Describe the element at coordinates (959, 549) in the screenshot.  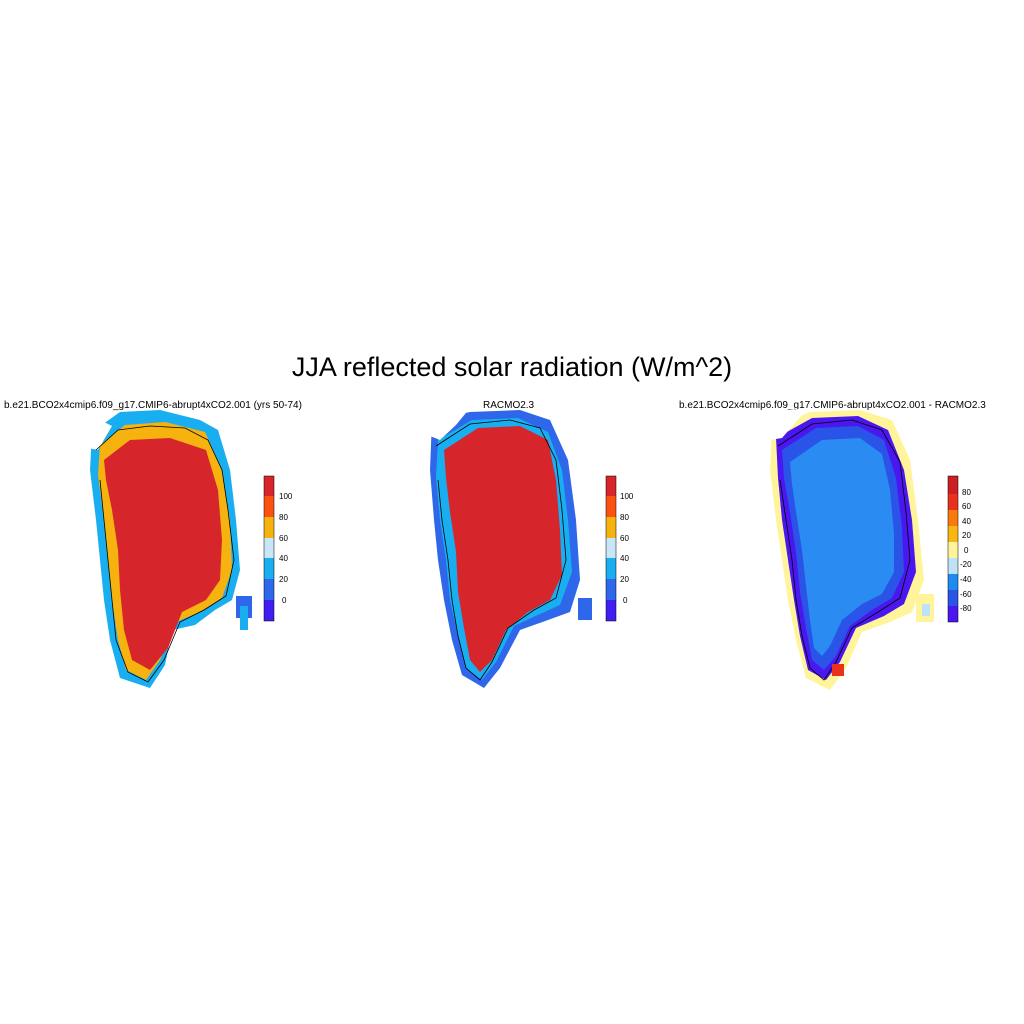
I see `colorbar-difference: 80 60 40 20 0 -20 -40 -60 -80` at that location.